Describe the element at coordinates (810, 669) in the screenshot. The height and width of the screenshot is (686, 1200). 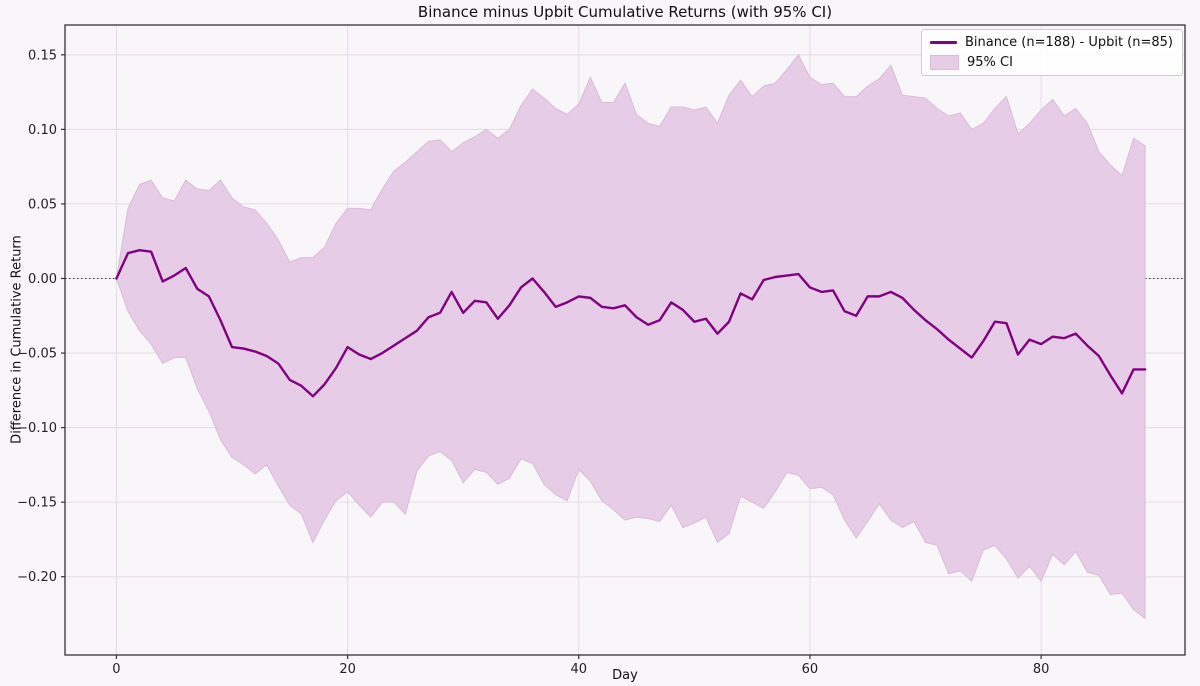
I see `x-tick-label: 60` at that location.